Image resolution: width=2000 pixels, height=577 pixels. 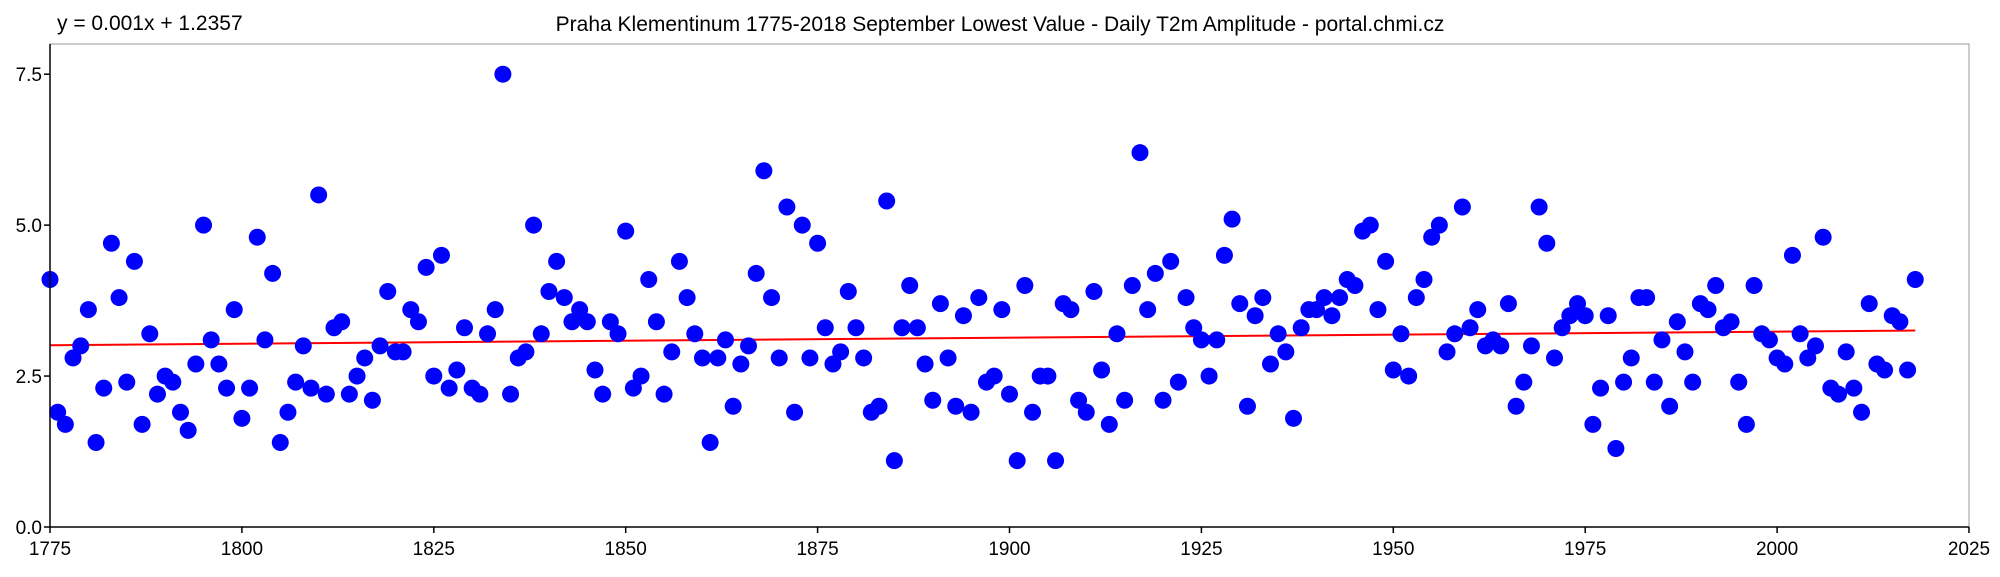 I want to click on y-tick-label: 0.0, so click(x=29, y=528).